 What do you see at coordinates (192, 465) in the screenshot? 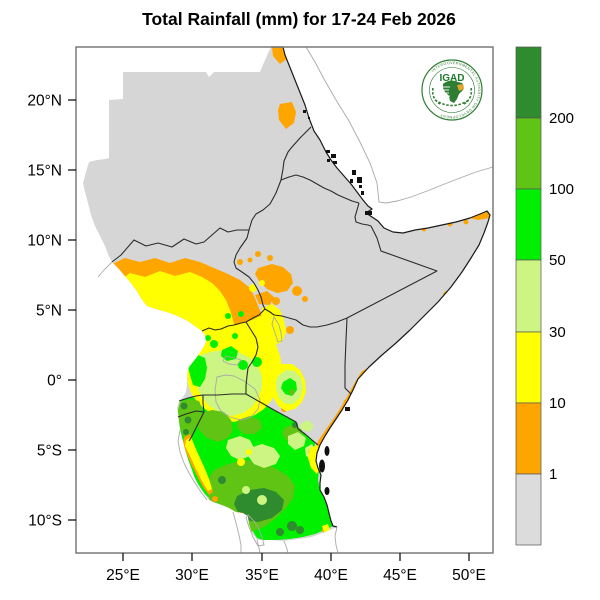
I see `lake-tanganyika-west` at bounding box center [192, 465].